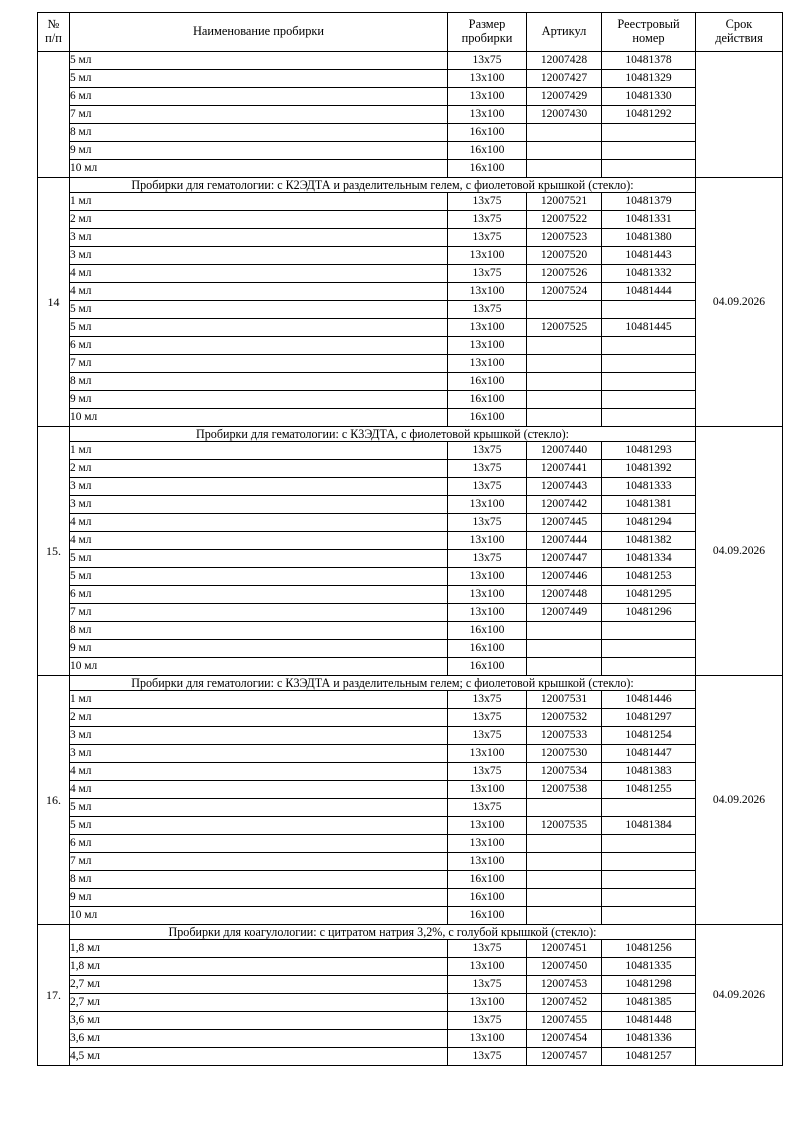 This screenshot has width=800, height=1131. What do you see at coordinates (258, 1039) in the screenshot?
I see `cell-tube-name: 3,6 мл` at bounding box center [258, 1039].